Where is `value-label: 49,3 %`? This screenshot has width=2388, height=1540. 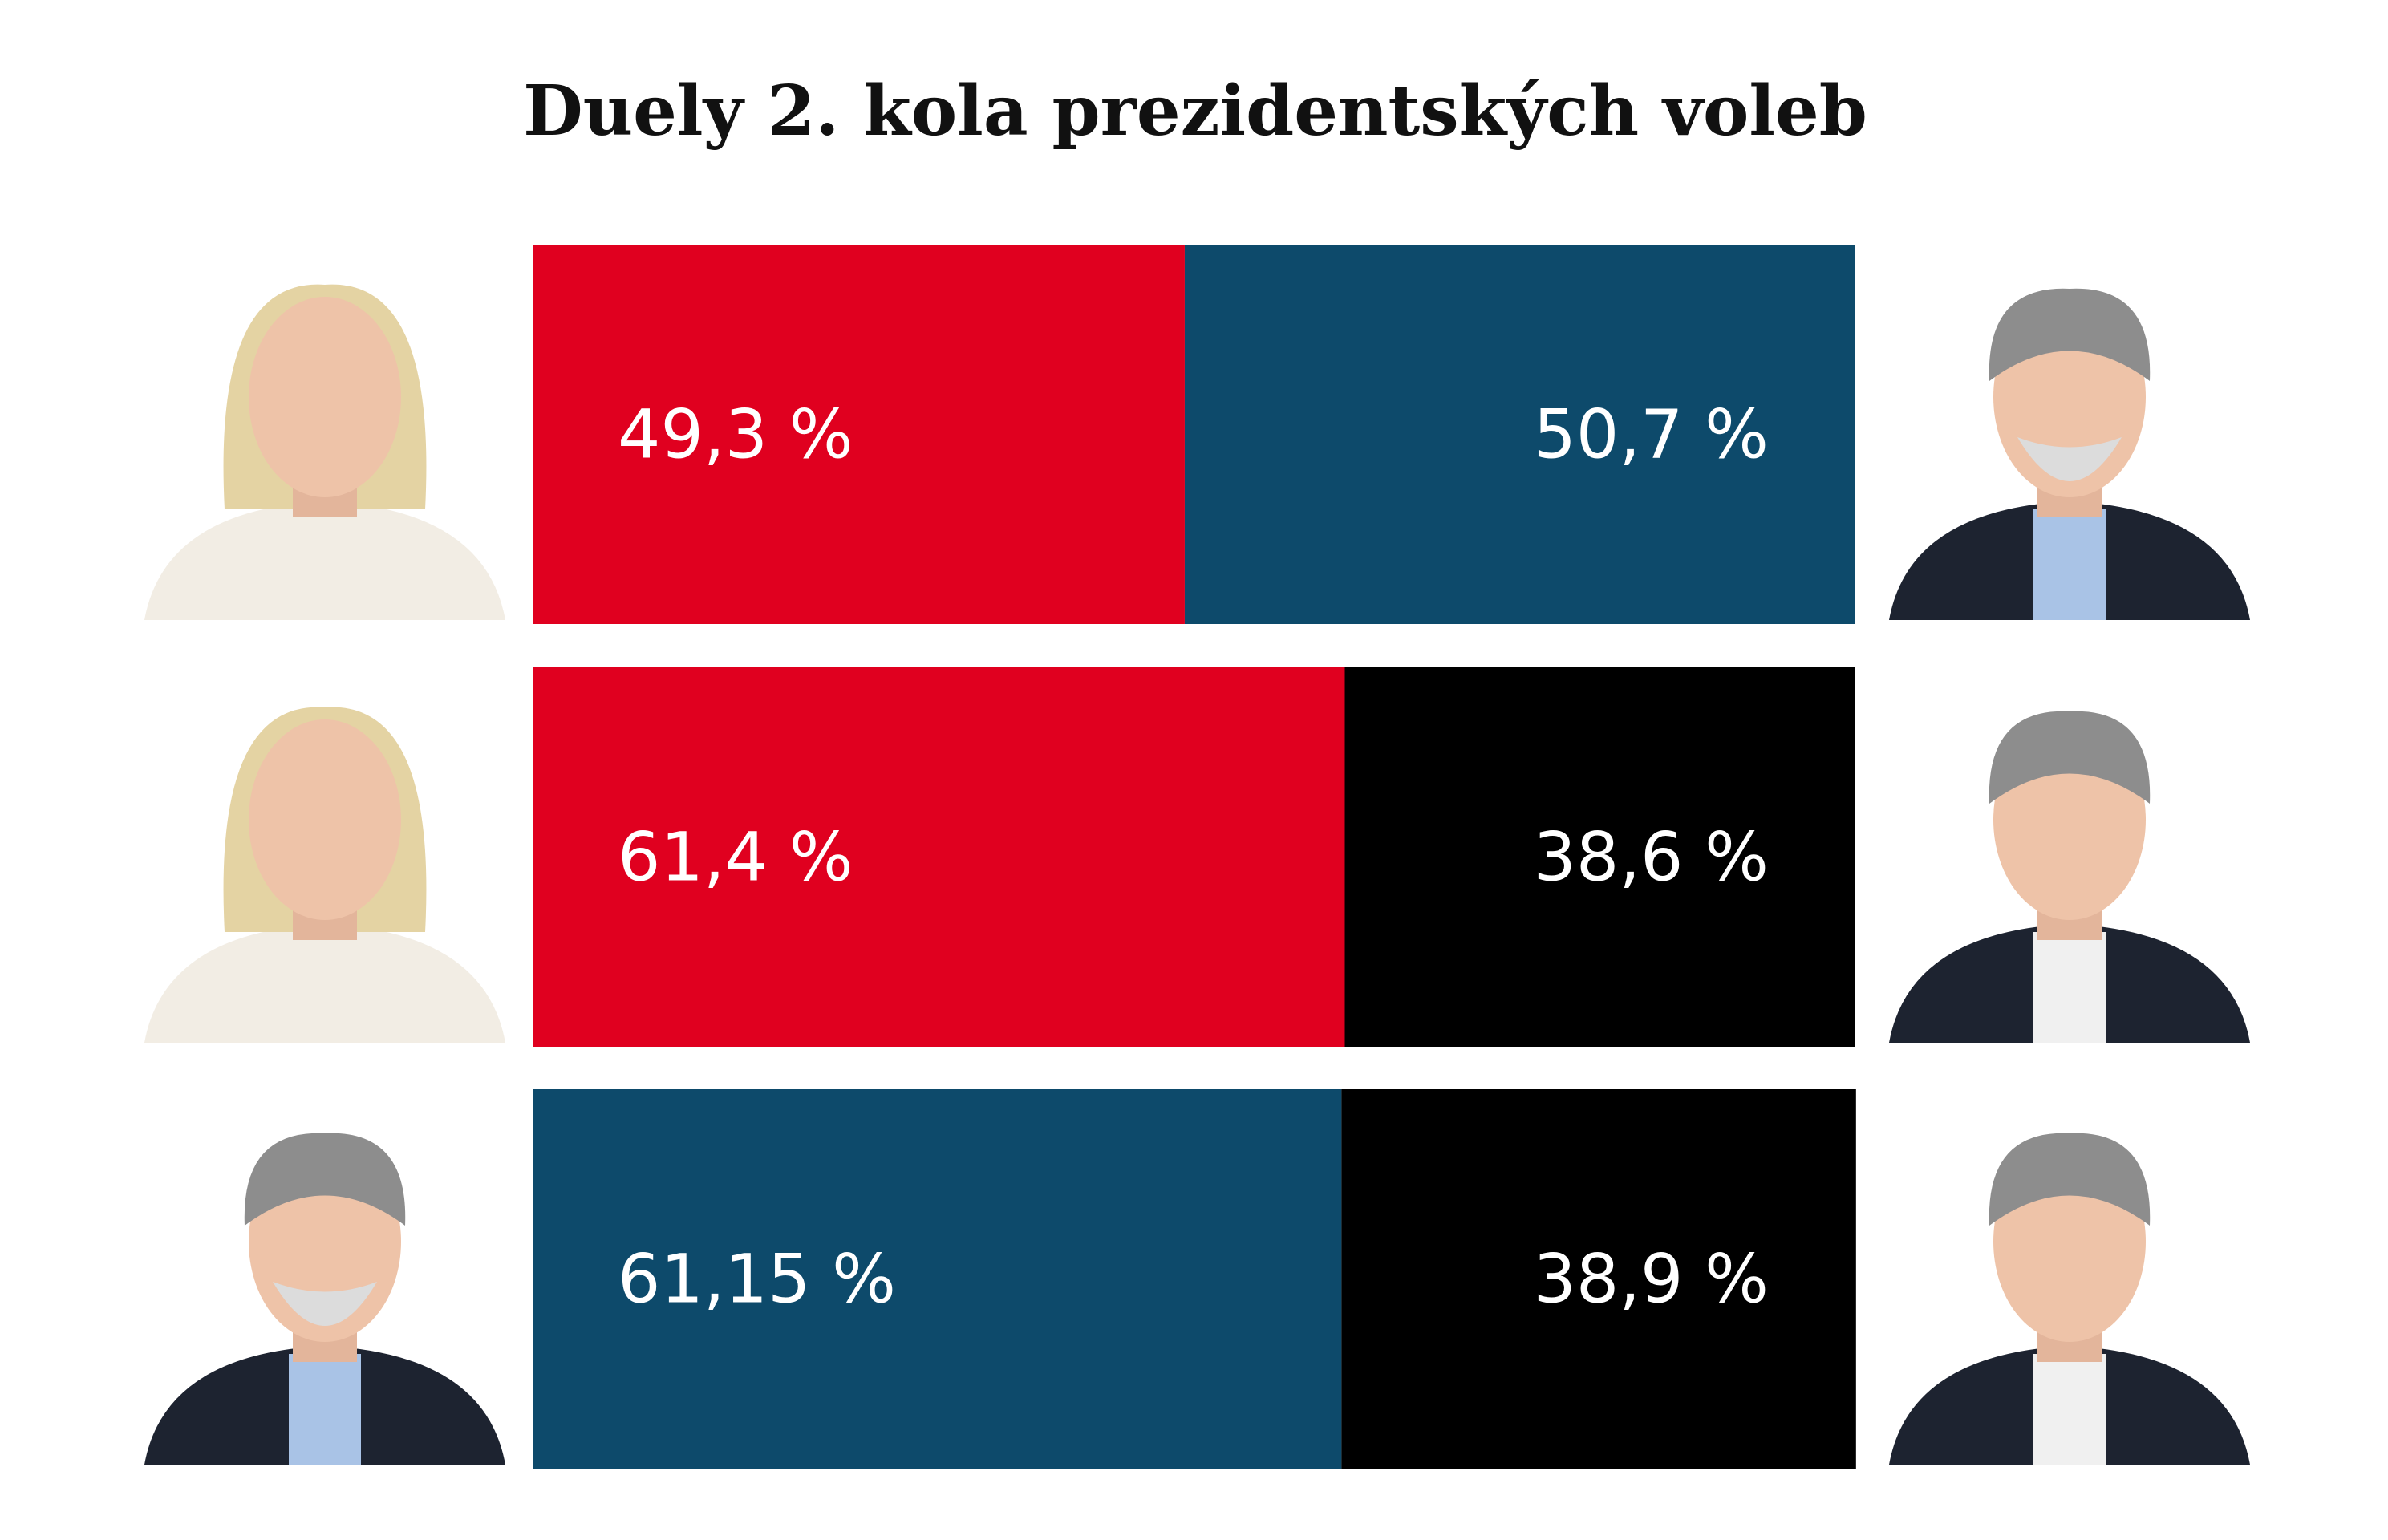 value-label: 49,3 % is located at coordinates (735, 434).